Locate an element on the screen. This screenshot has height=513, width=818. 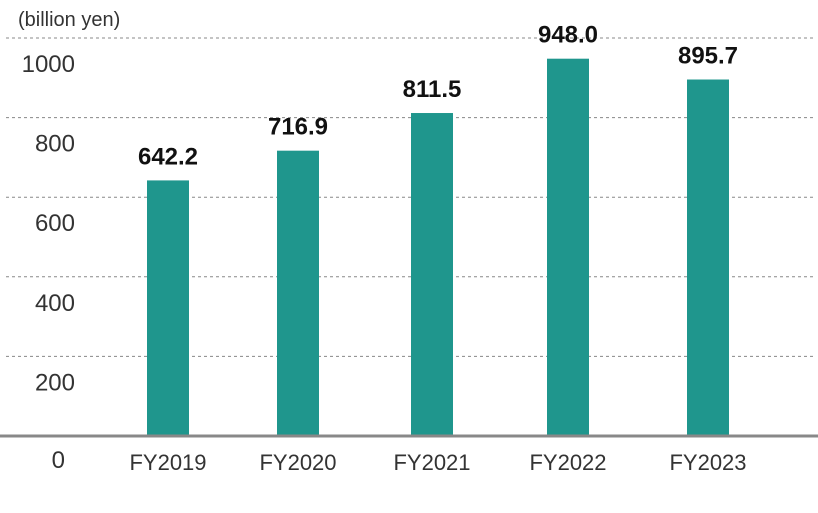
category-label: FY2022 is located at coordinates (567, 462).